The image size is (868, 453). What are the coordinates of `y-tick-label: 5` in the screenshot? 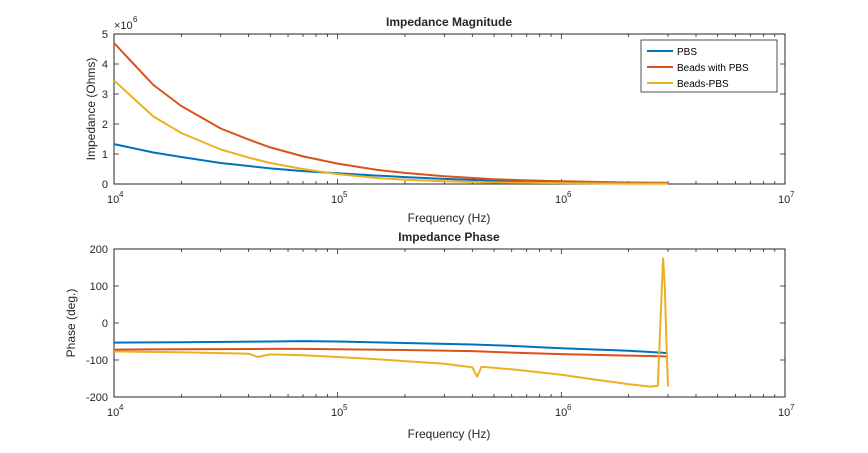 It's located at (105, 35).